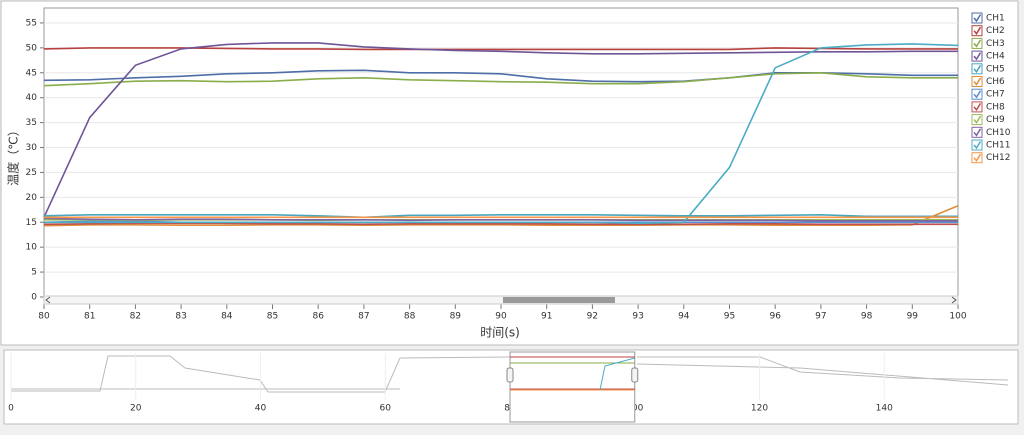  What do you see at coordinates (227, 317) in the screenshot?
I see `x-tick-label: 84` at bounding box center [227, 317].